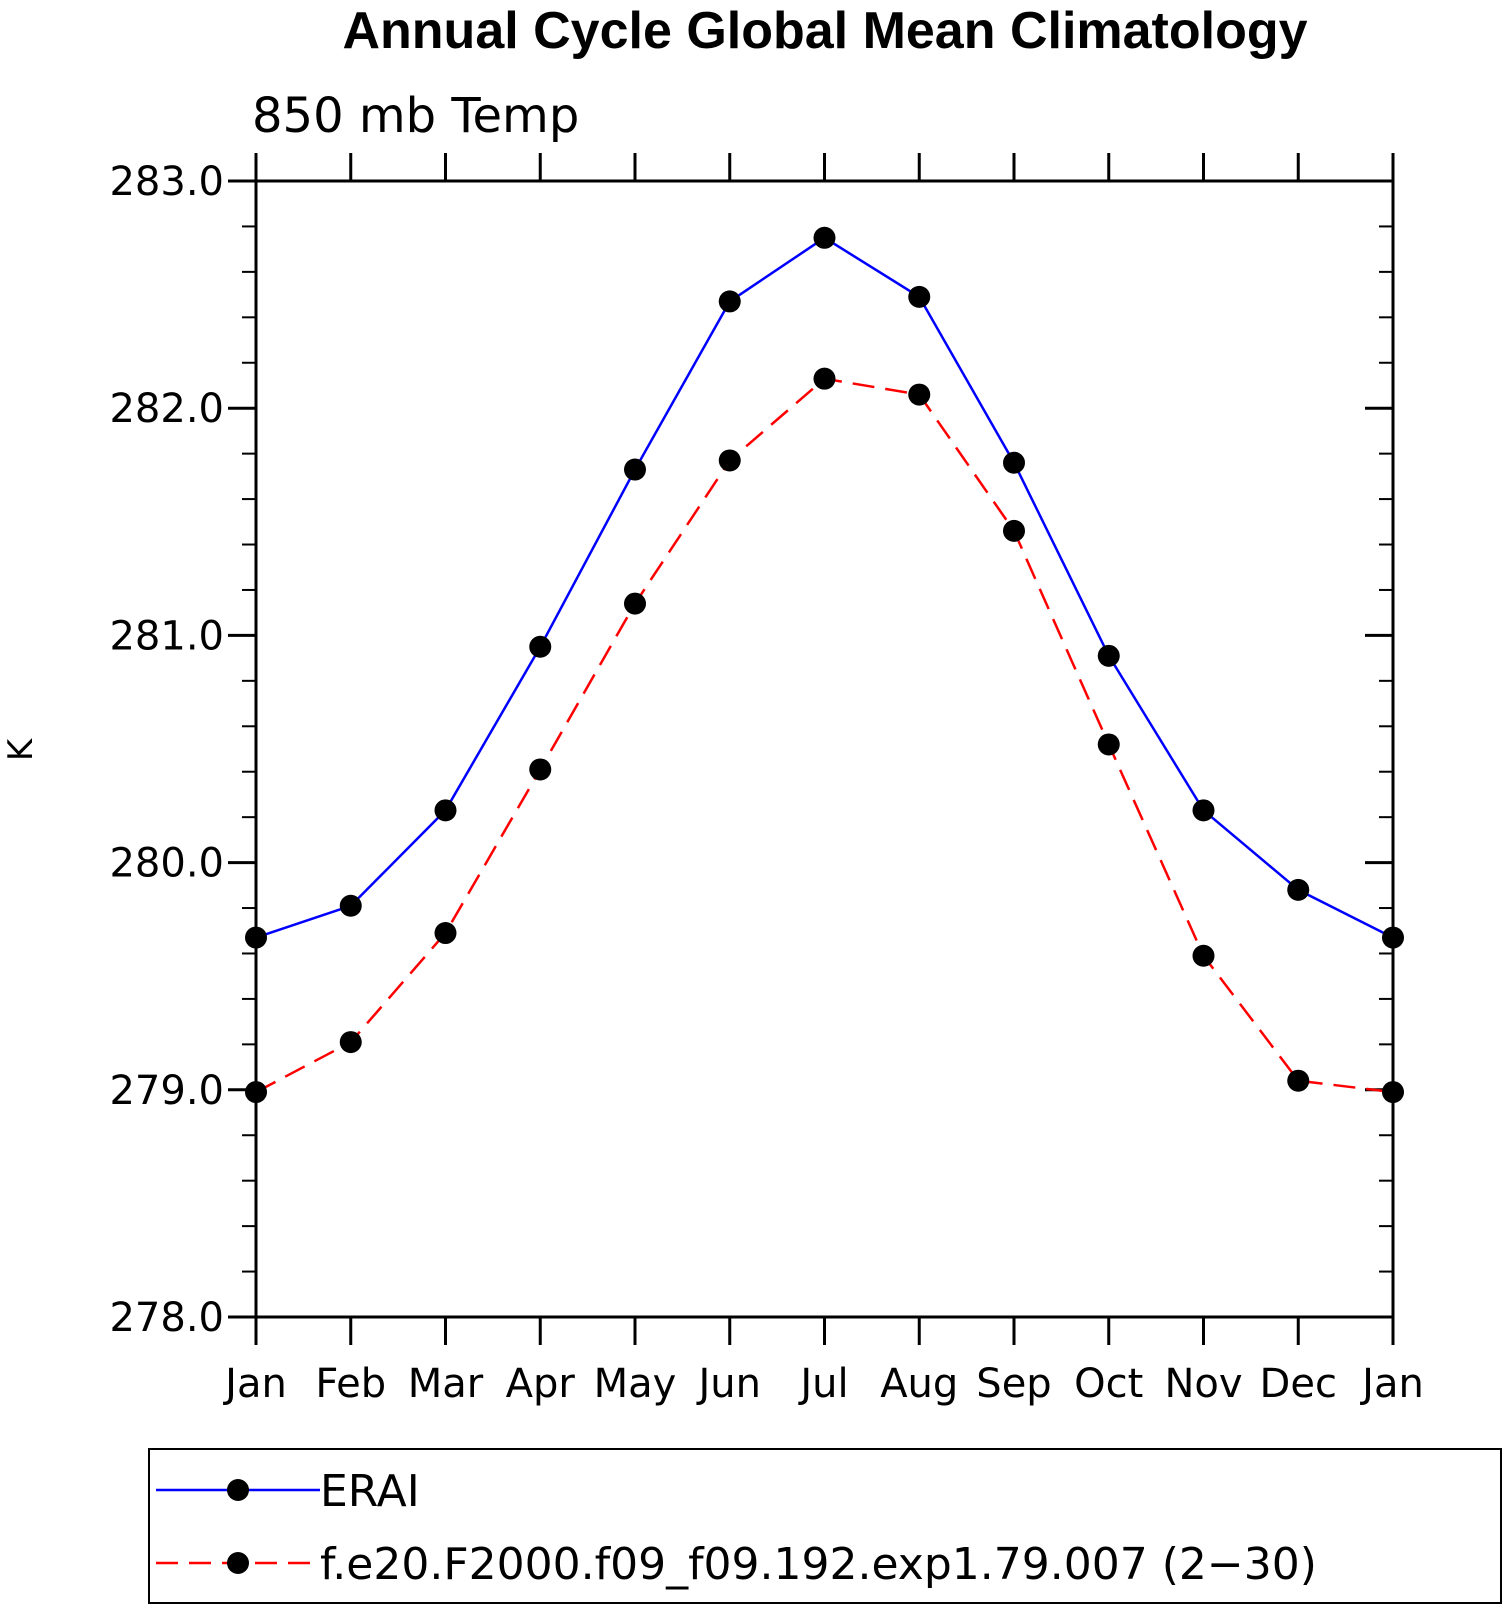  What do you see at coordinates (21, 749) in the screenshot?
I see `y-axis-label: K` at bounding box center [21, 749].